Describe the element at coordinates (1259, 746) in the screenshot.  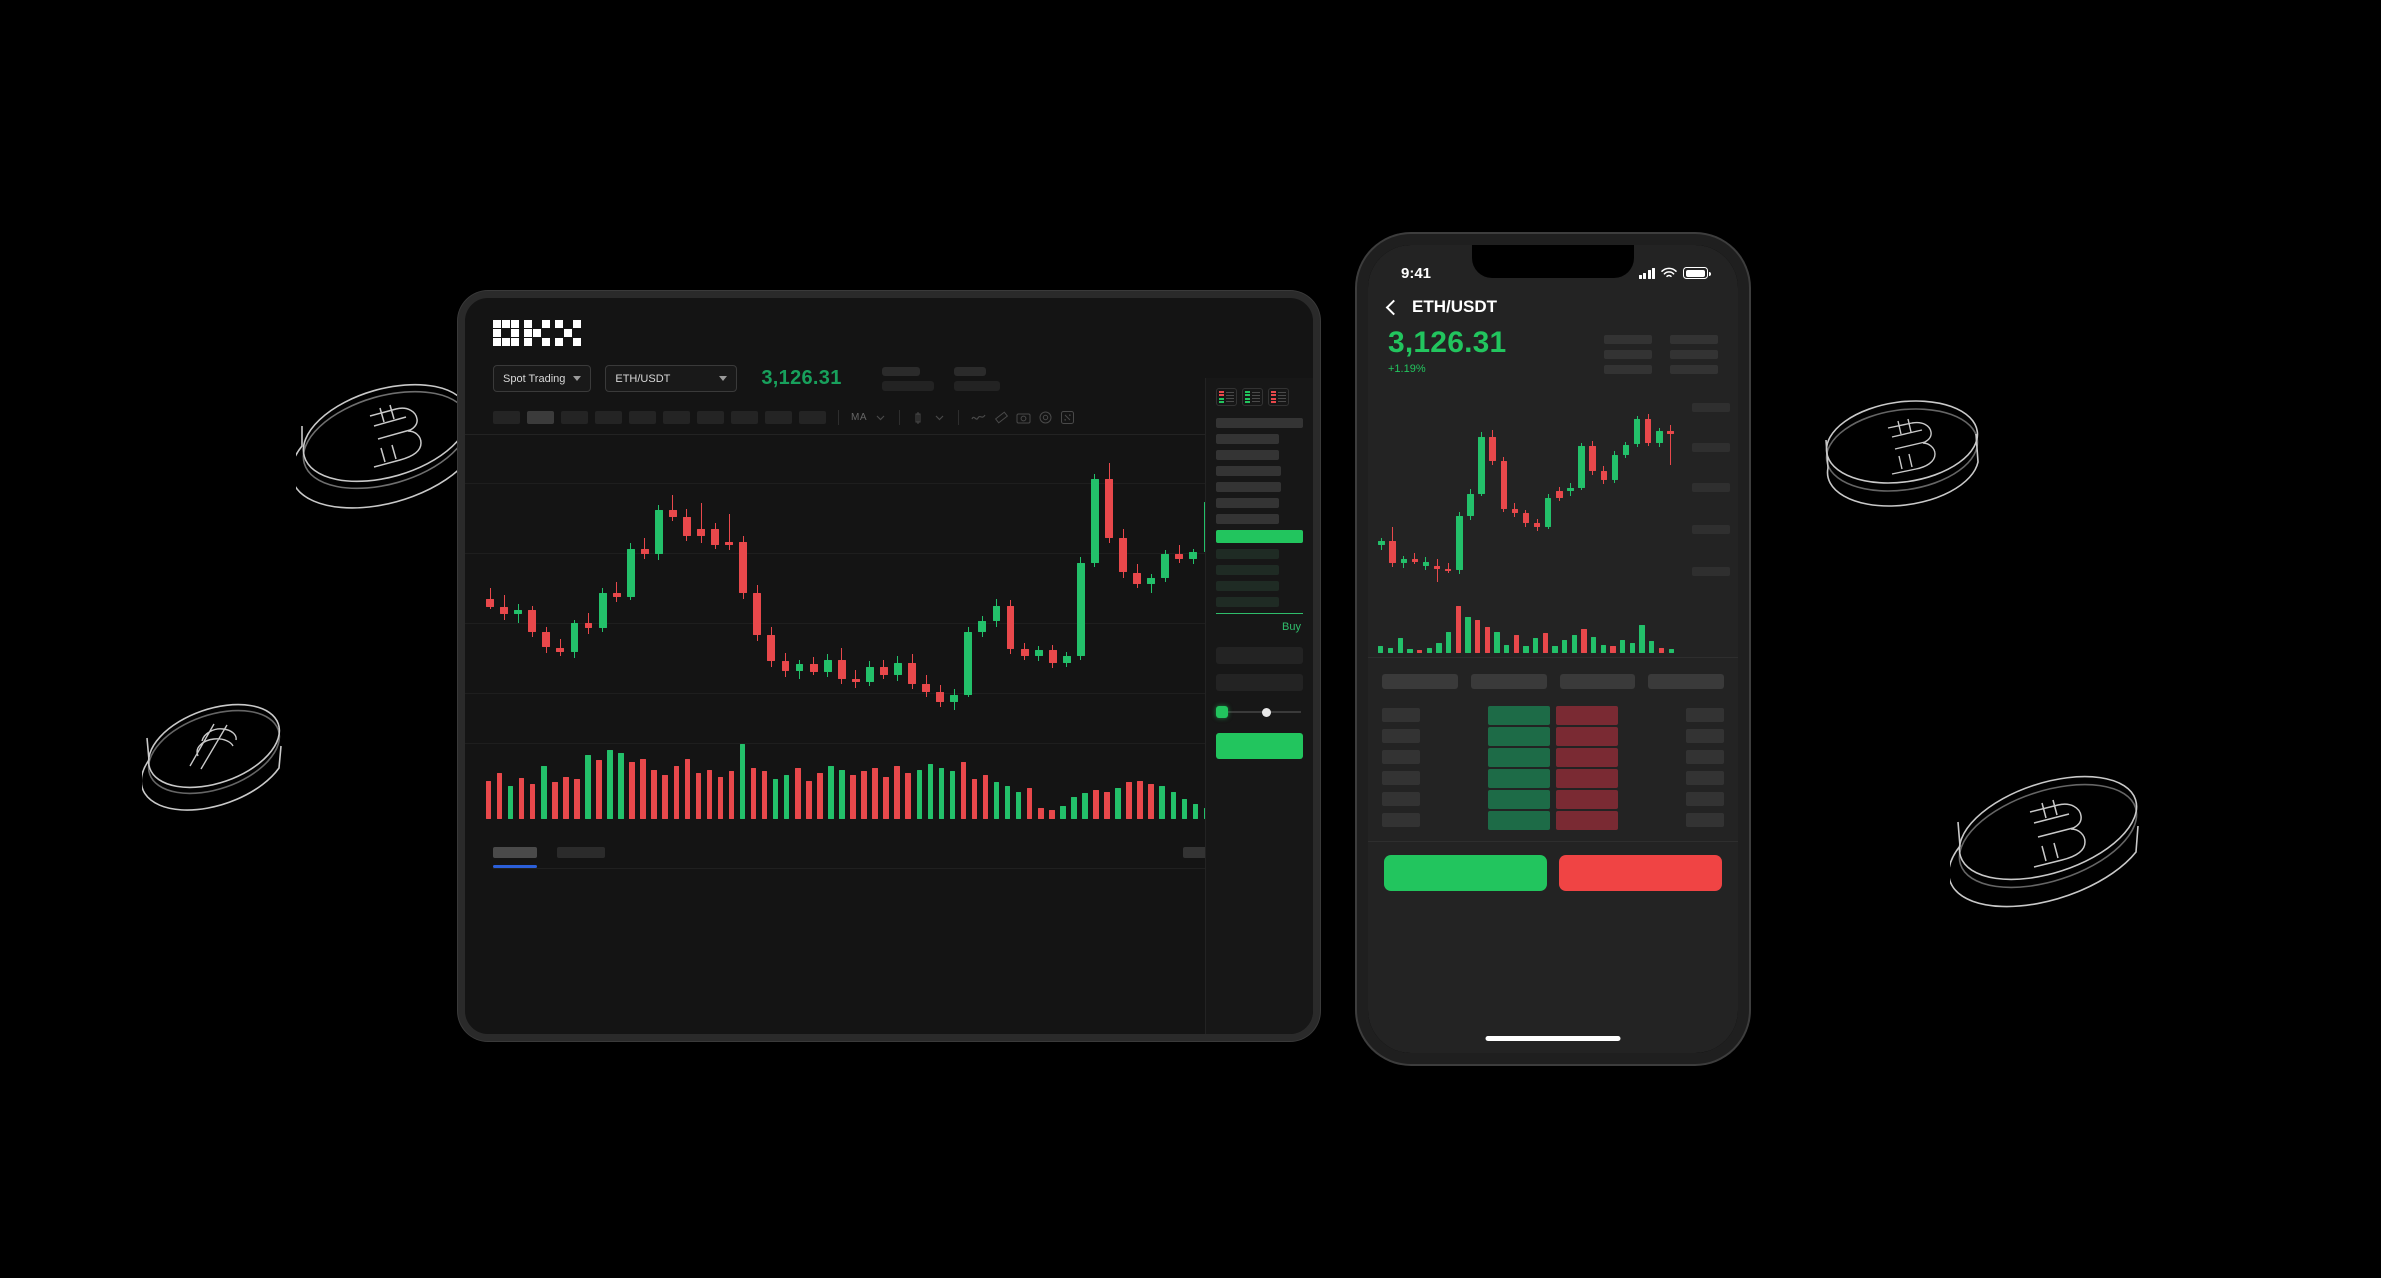
I see `place-buy-order-button` at that location.